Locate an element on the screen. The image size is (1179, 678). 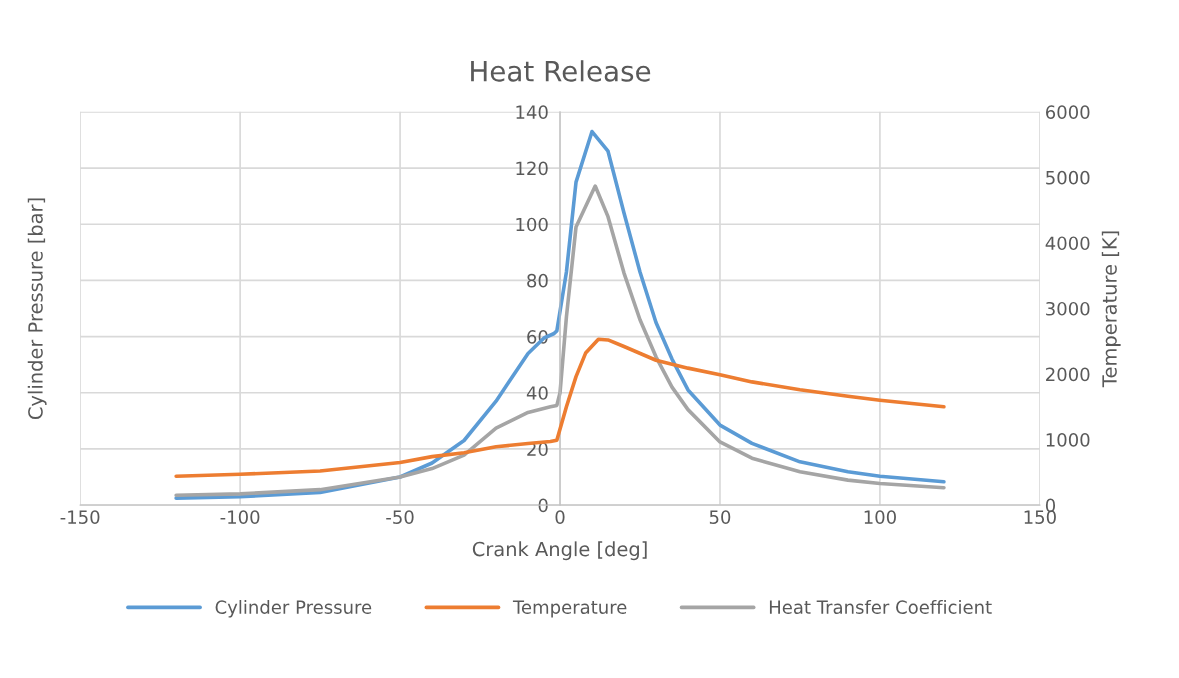
y2-tick-label: 3000 is located at coordinates (1068, 308).